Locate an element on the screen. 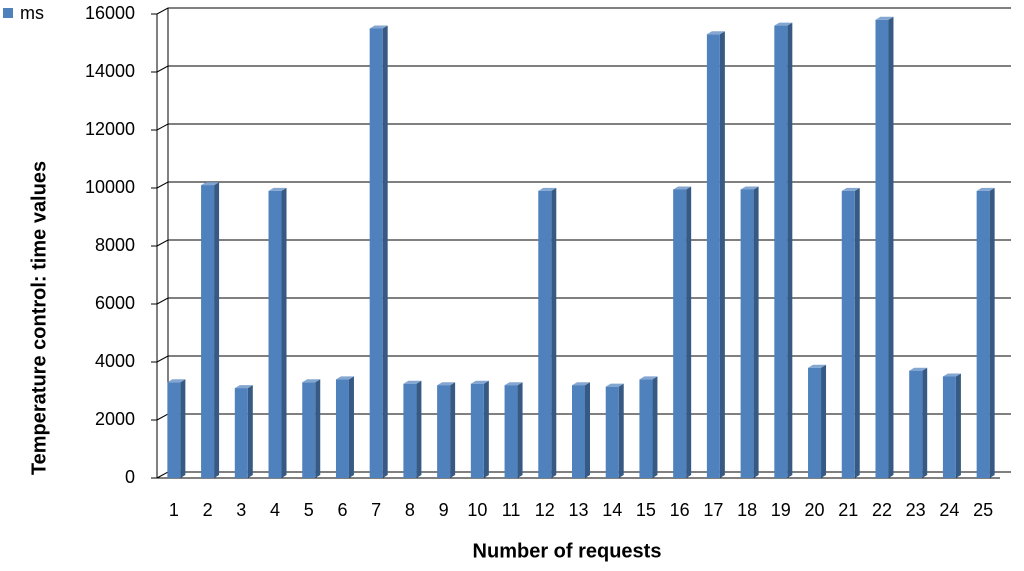 This screenshot has width=1024, height=571. x-tick-label: 16 is located at coordinates (680, 510).